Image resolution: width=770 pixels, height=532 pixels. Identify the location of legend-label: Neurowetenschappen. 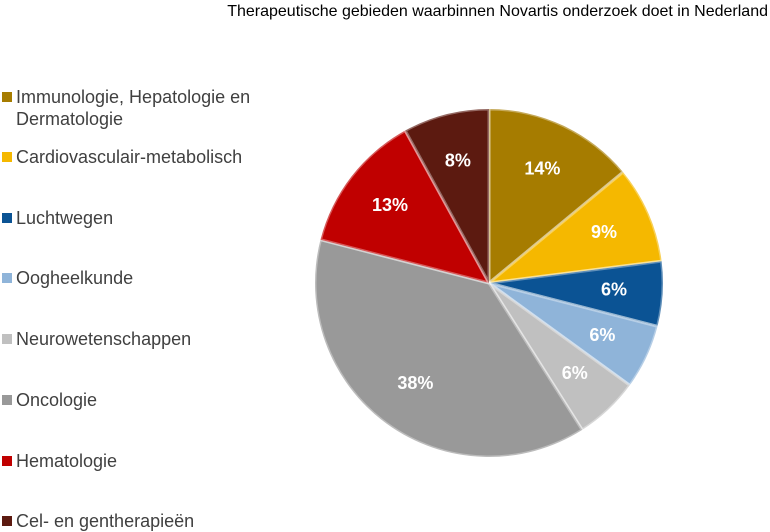
(104, 339).